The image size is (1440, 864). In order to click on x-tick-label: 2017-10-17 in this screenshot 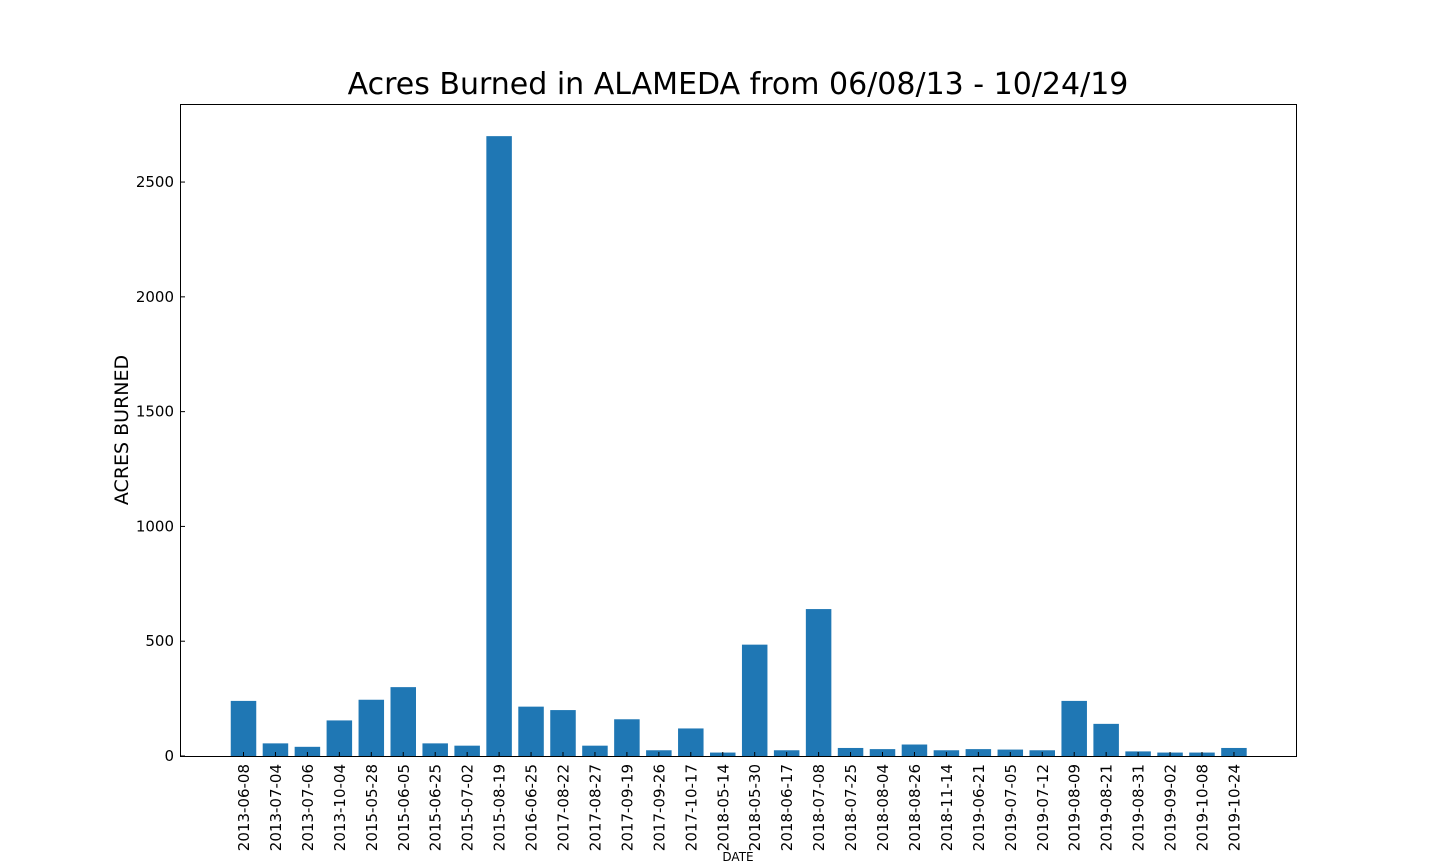, I will do `click(691, 807)`.